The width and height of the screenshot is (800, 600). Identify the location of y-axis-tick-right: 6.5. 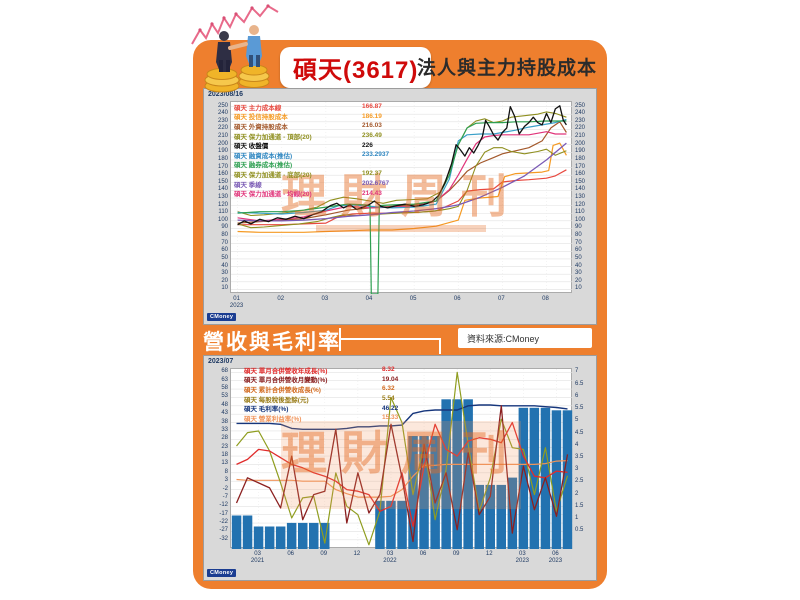
(579, 383).